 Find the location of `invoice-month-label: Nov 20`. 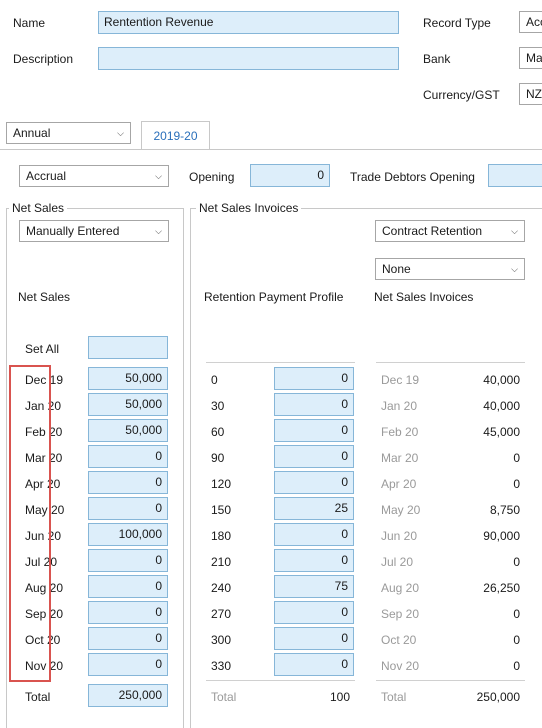

invoice-month-label: Nov 20 is located at coordinates (400, 666).